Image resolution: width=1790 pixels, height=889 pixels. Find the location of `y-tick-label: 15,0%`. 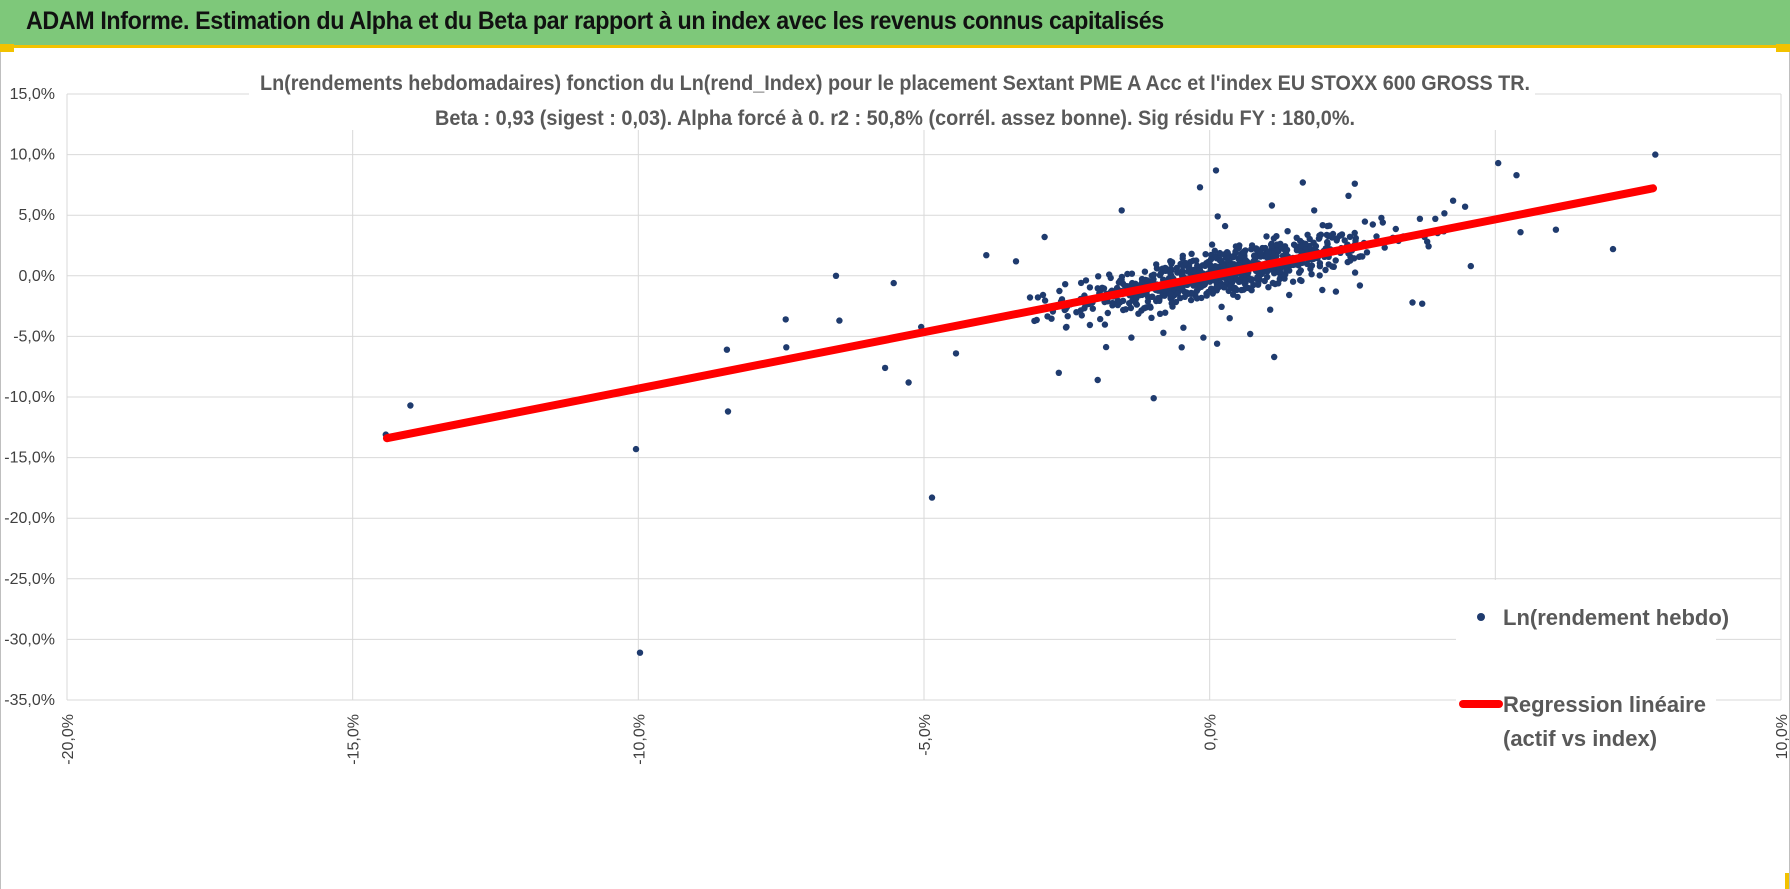

y-tick-label: 15,0% is located at coordinates (32, 94).